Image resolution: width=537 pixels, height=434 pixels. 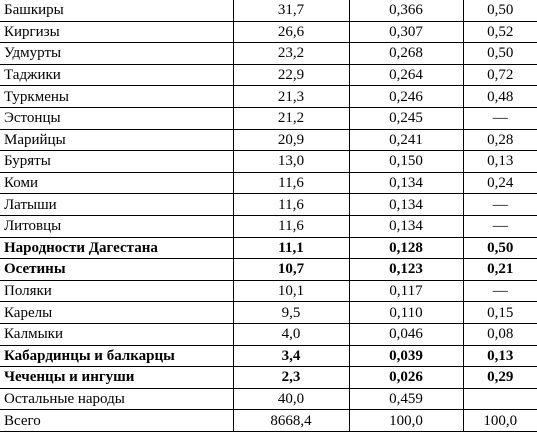 I want to click on table-cell: 23,2, so click(x=291, y=53).